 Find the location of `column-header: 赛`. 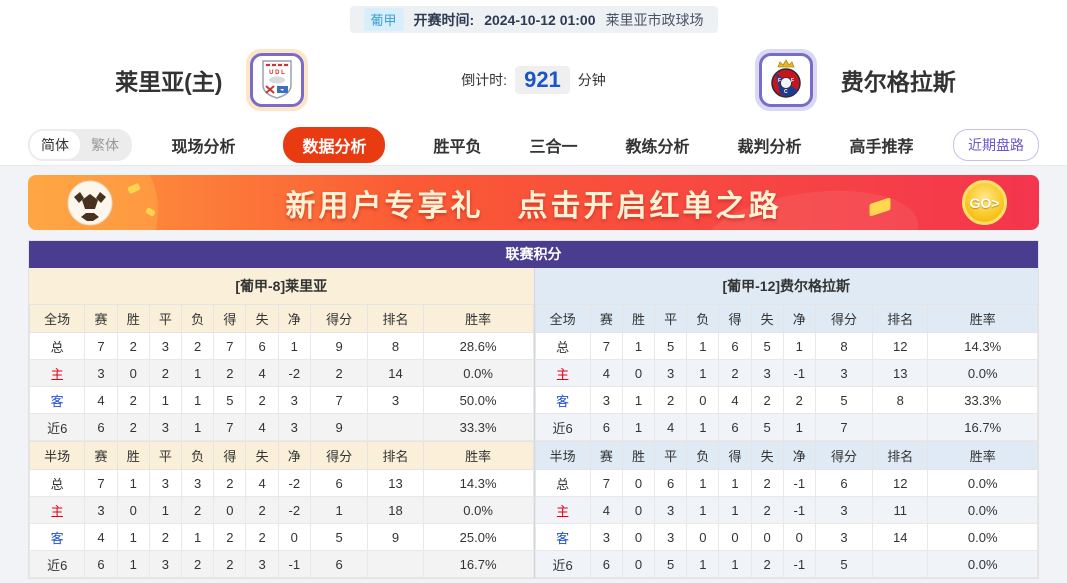

column-header: 赛 is located at coordinates (101, 455).